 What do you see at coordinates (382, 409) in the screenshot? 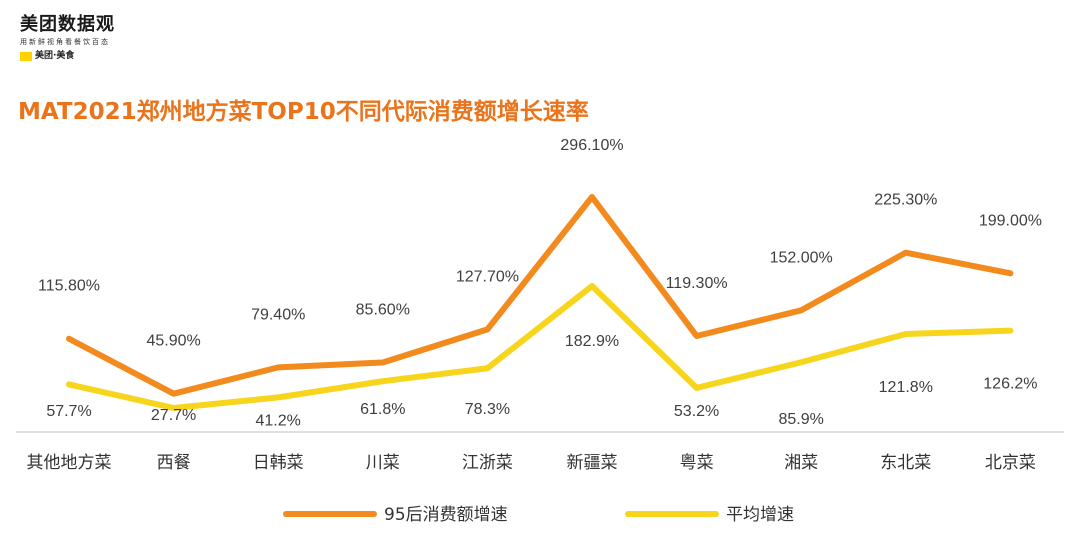
I see `data-label-avg: 61.8%` at bounding box center [382, 409].